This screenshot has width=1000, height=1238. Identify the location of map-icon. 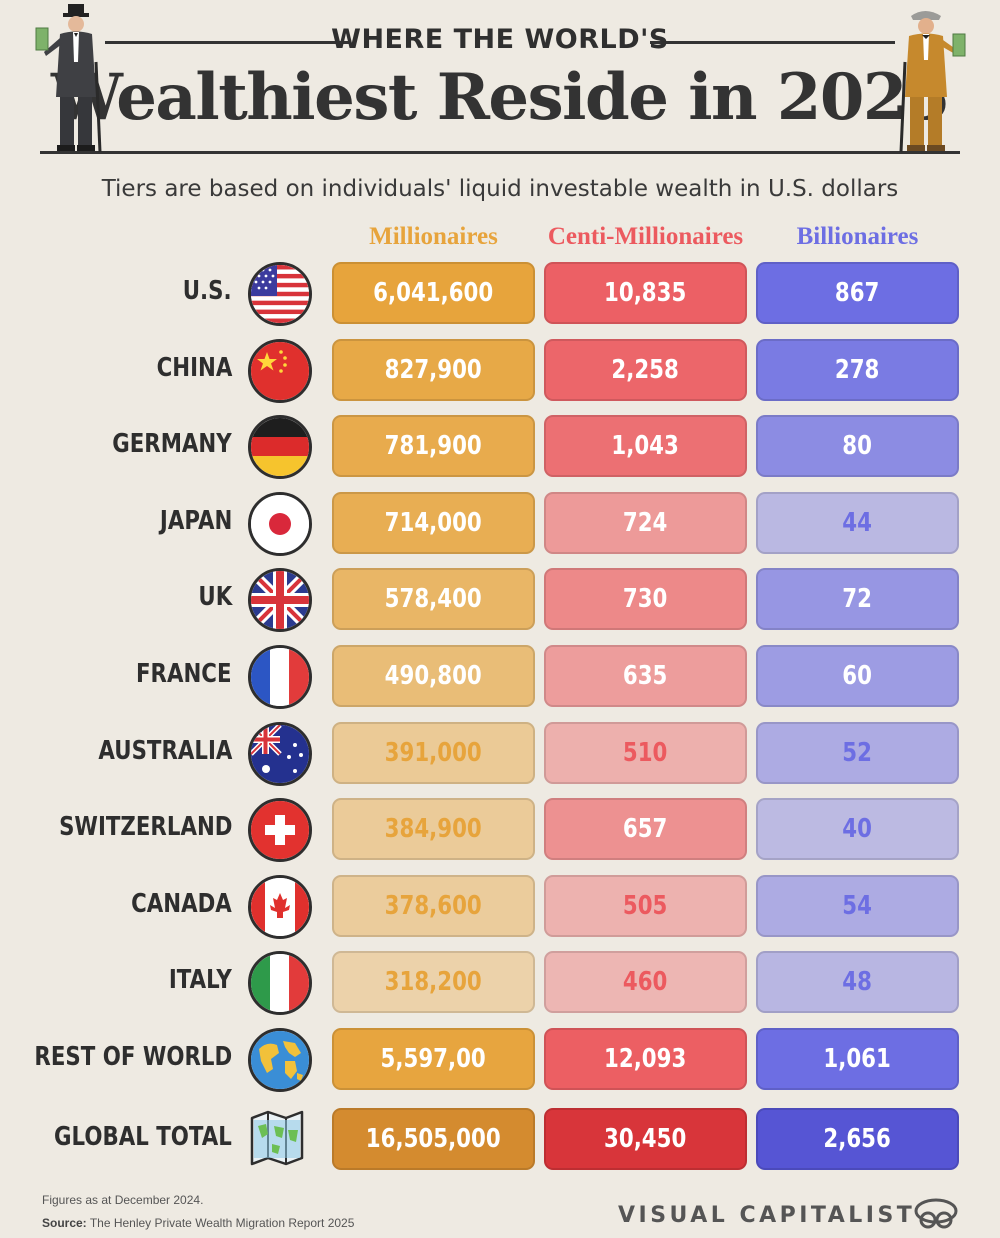
(280, 1140).